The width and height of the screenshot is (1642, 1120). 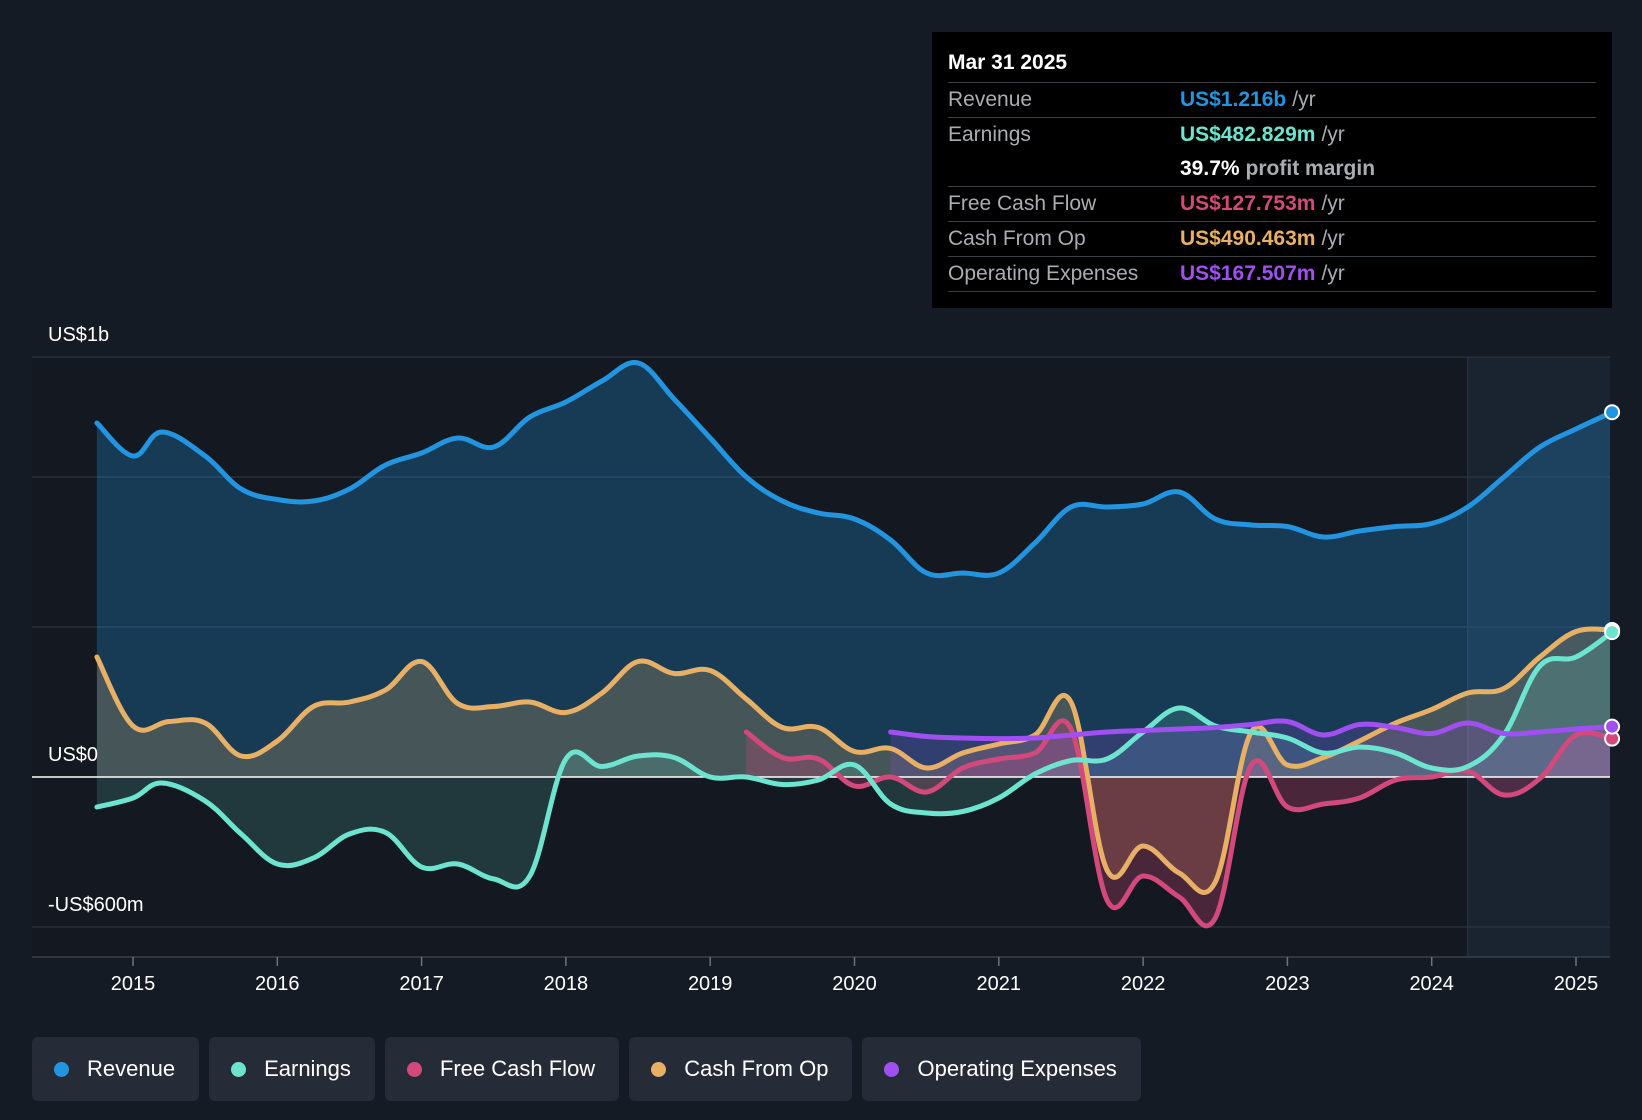 What do you see at coordinates (892, 1069) in the screenshot?
I see `operating-expenses-dot-icon` at bounding box center [892, 1069].